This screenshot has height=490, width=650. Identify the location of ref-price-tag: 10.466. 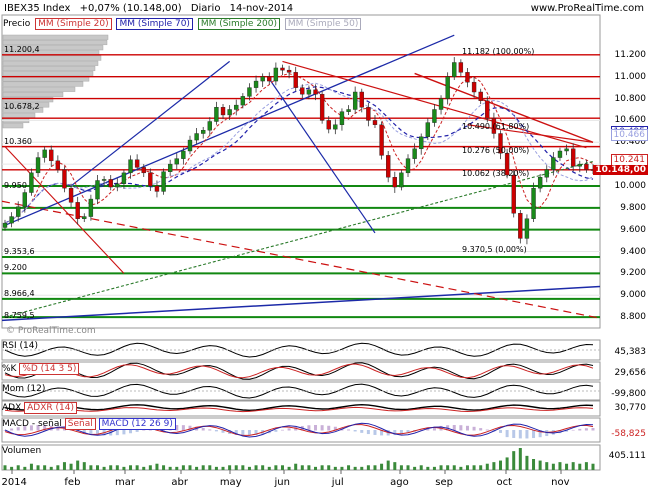
(629, 135).